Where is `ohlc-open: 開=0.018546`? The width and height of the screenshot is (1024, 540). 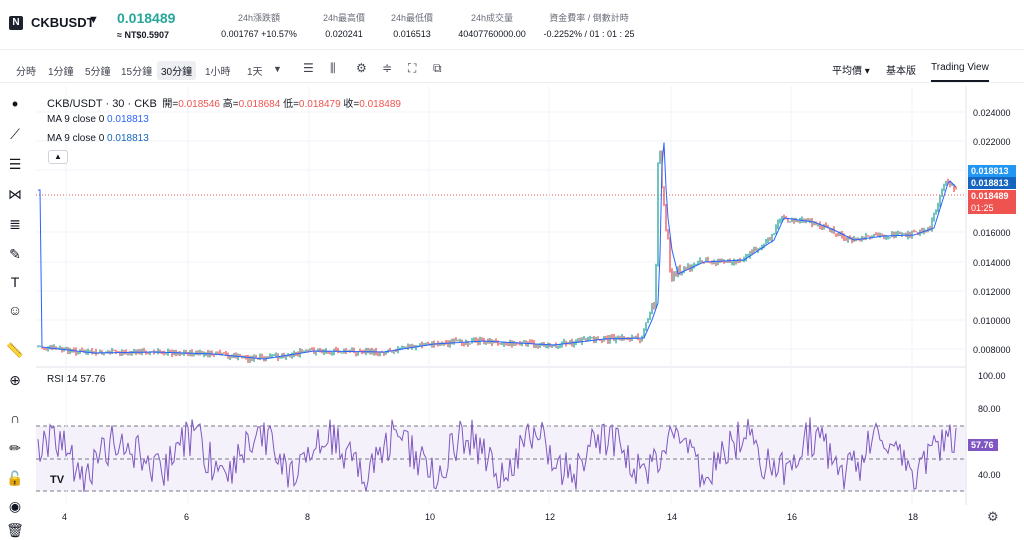 ohlc-open: 開=0.018546 is located at coordinates (191, 104).